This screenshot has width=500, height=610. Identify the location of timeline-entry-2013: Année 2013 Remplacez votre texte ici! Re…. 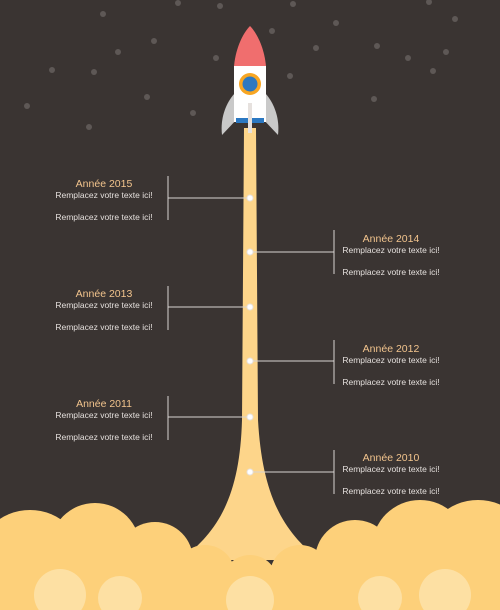
(104, 310).